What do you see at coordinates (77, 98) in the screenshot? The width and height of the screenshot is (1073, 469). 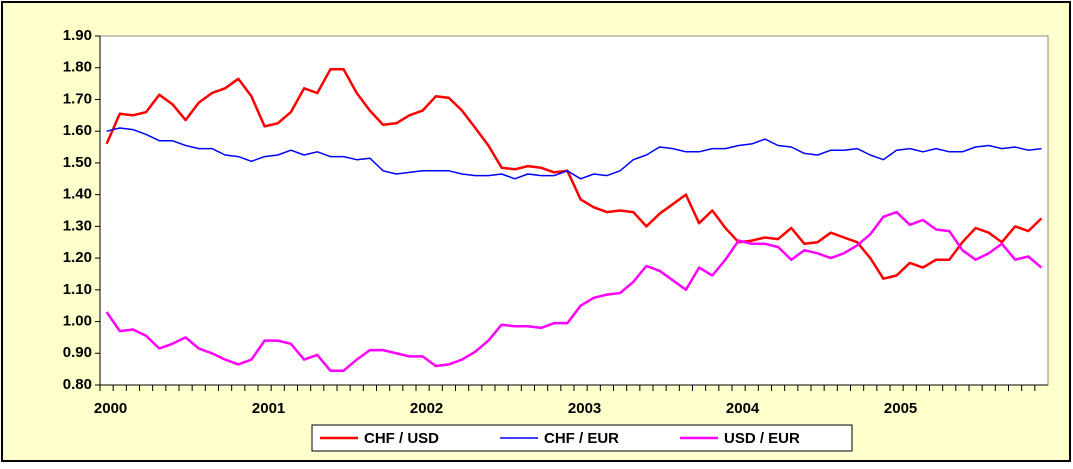 I see `y-tick-label: 1.70` at bounding box center [77, 98].